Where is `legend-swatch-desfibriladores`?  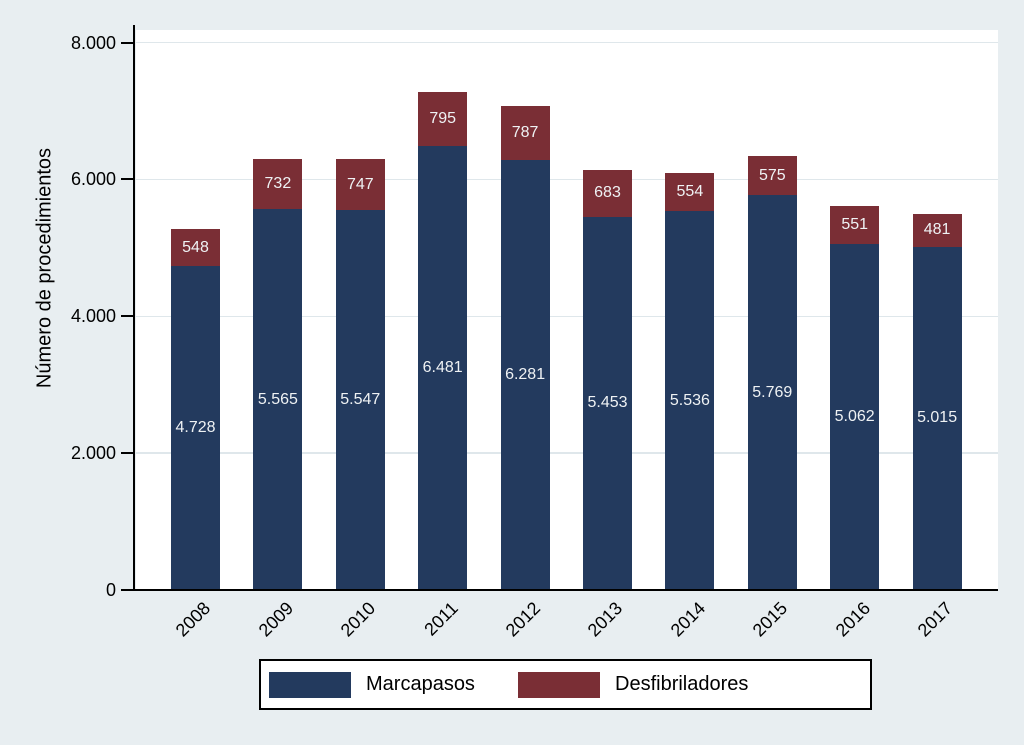 legend-swatch-desfibriladores is located at coordinates (559, 684).